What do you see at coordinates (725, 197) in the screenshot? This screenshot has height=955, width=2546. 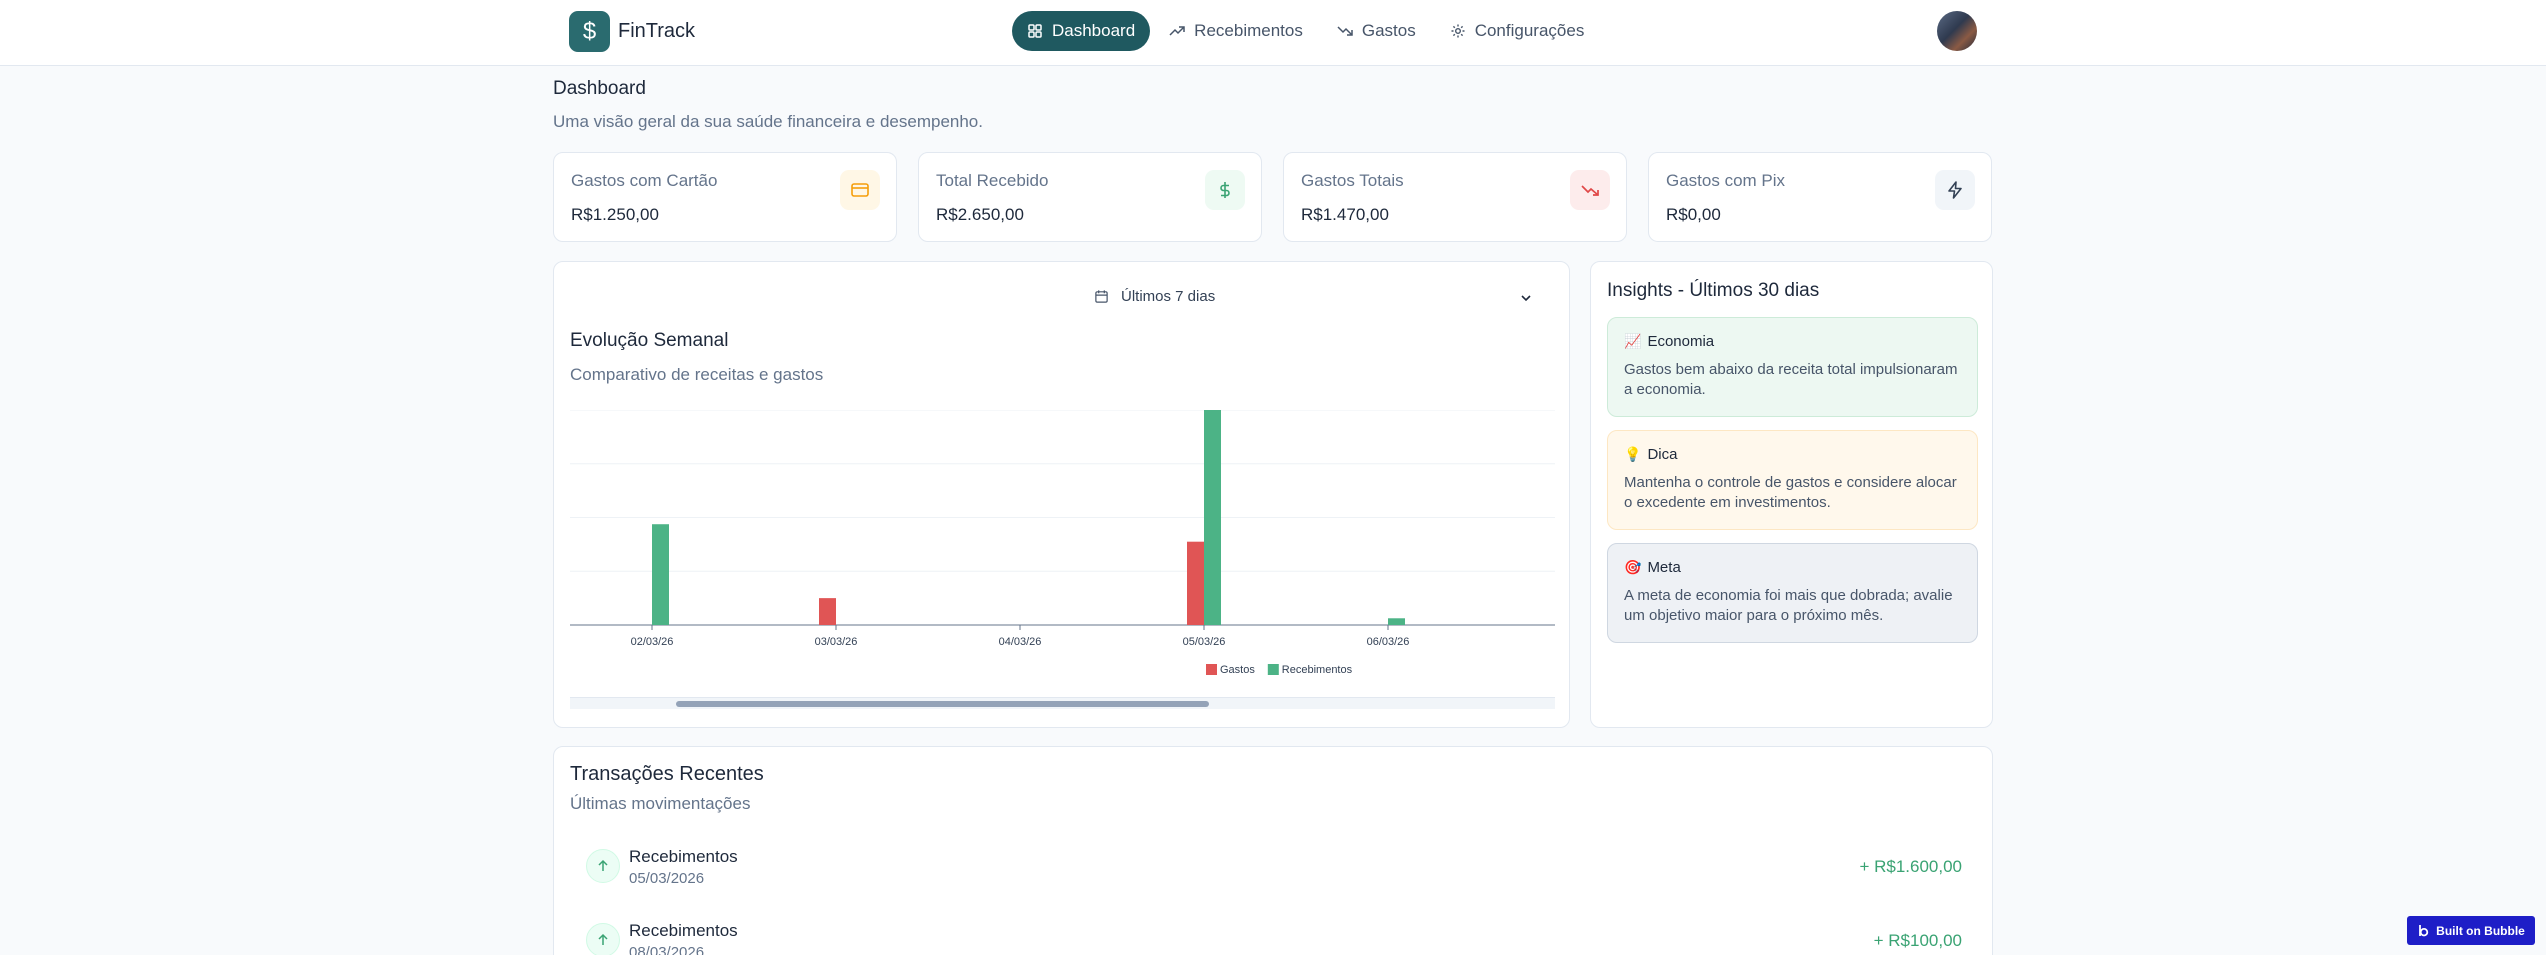 I see `stat-card-gastos-cartao: Gastos com Cartão R$1.250,00` at bounding box center [725, 197].